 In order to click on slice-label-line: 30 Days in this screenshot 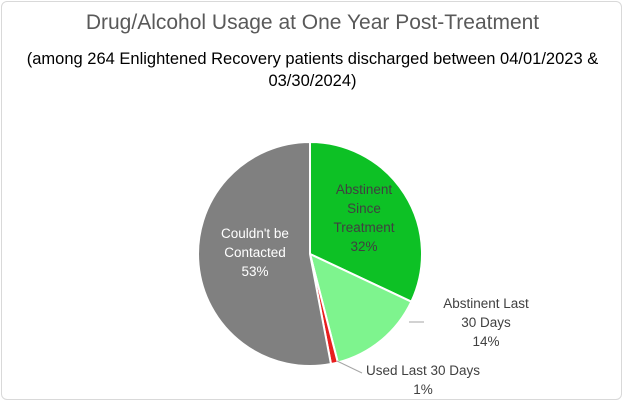, I will do `click(486, 322)`.